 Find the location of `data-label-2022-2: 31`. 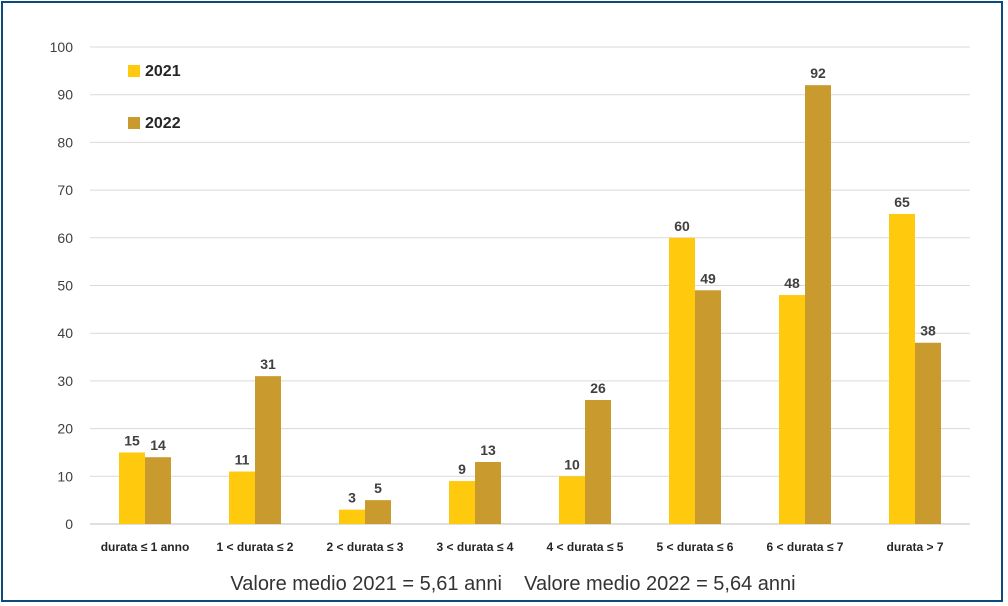

data-label-2022-2: 31 is located at coordinates (268, 364).